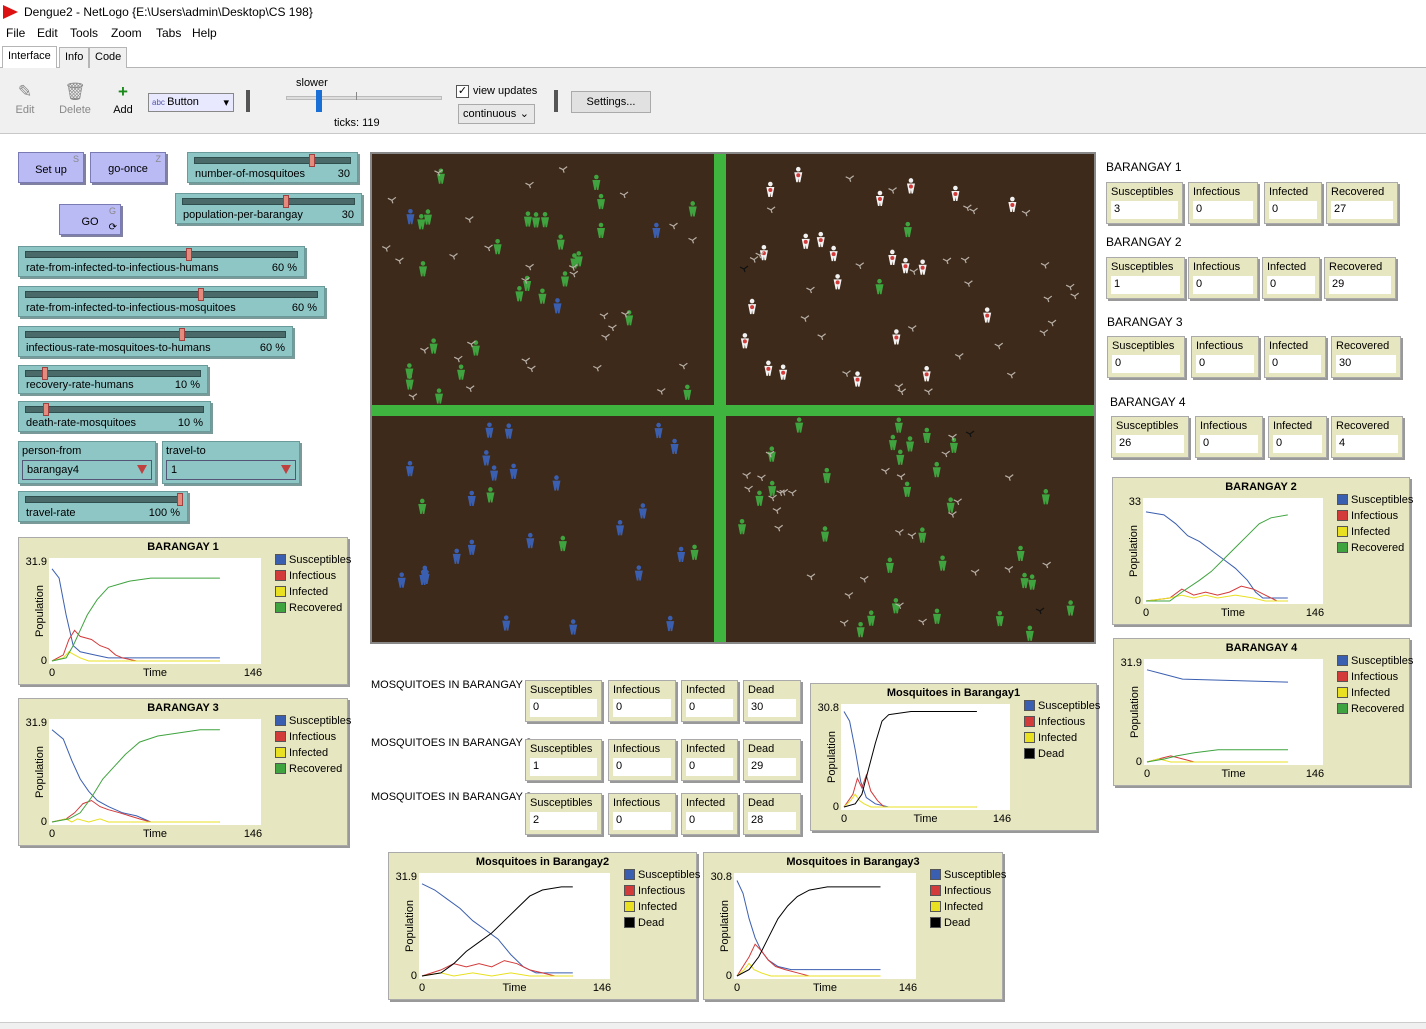  What do you see at coordinates (108, 57) in the screenshot?
I see `tab-code: Code` at bounding box center [108, 57].